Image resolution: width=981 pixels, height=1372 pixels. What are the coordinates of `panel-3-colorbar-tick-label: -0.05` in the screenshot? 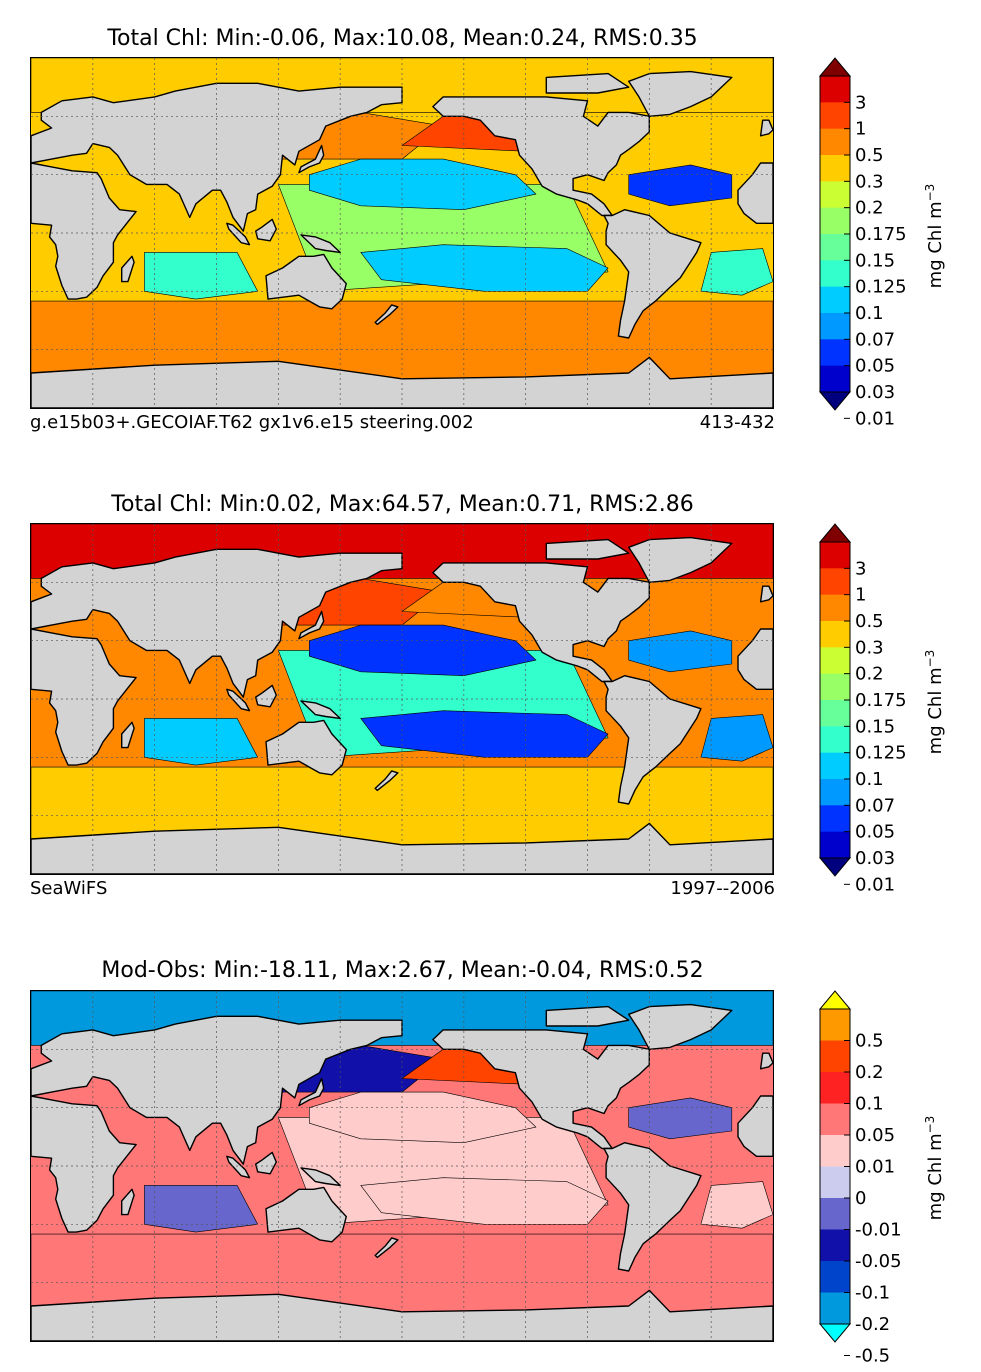 It's located at (878, 1261).